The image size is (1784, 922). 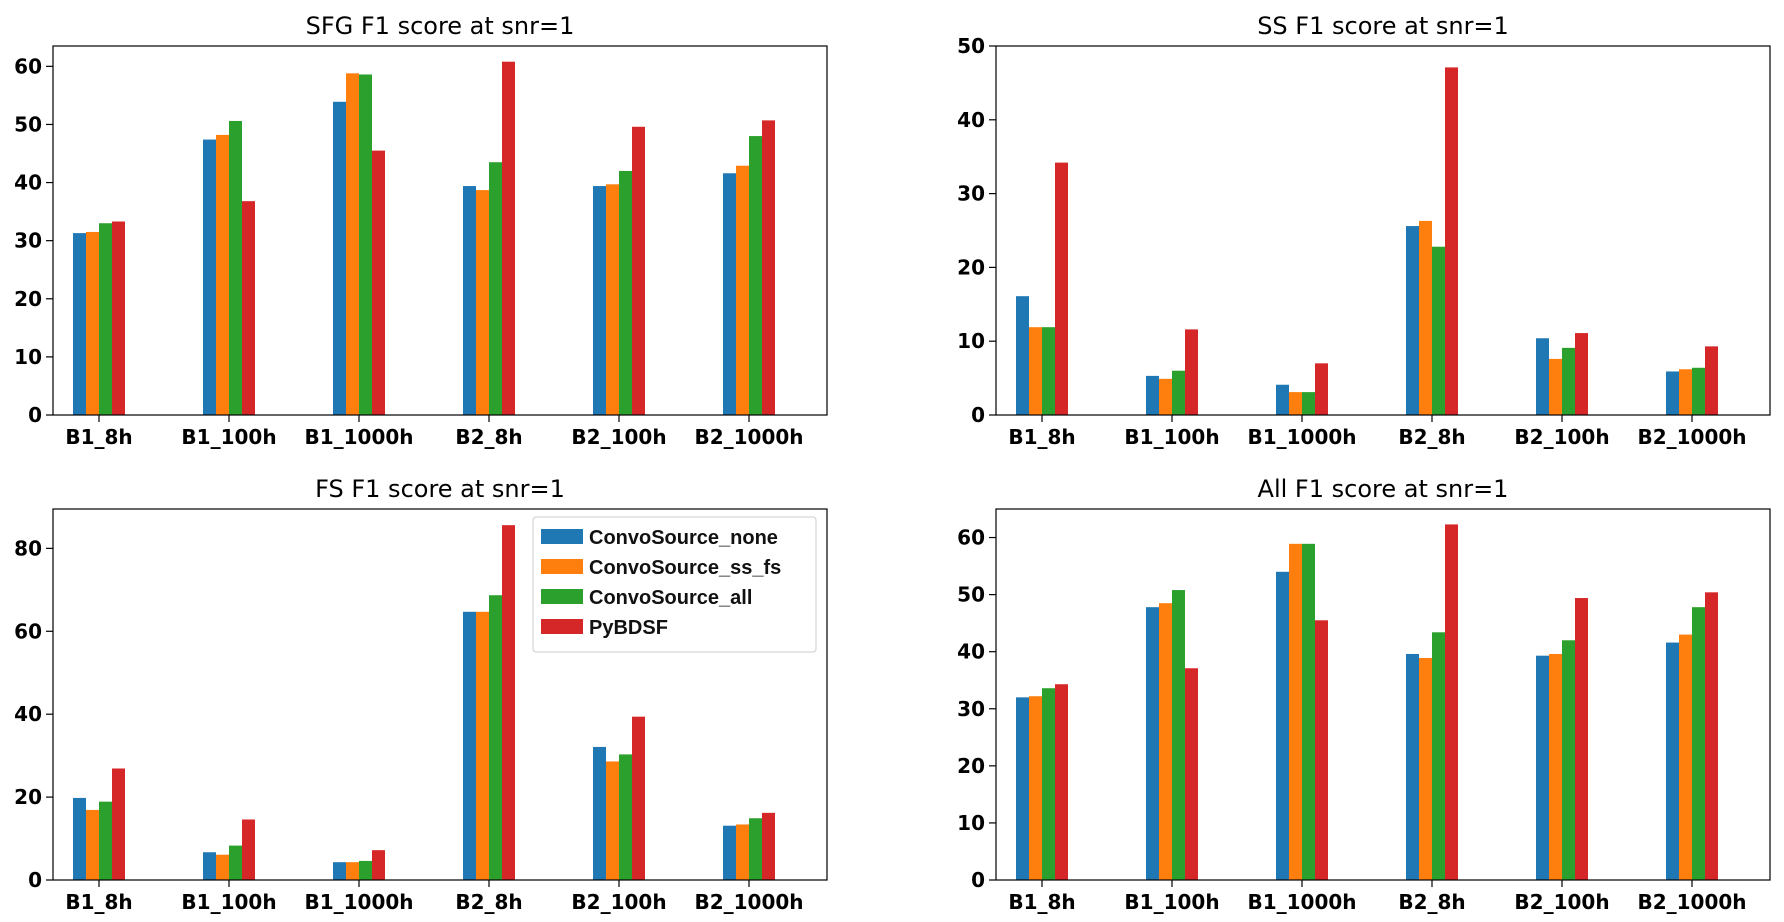 I want to click on chart-title: SFG F1 score at snr=1, so click(x=440, y=26).